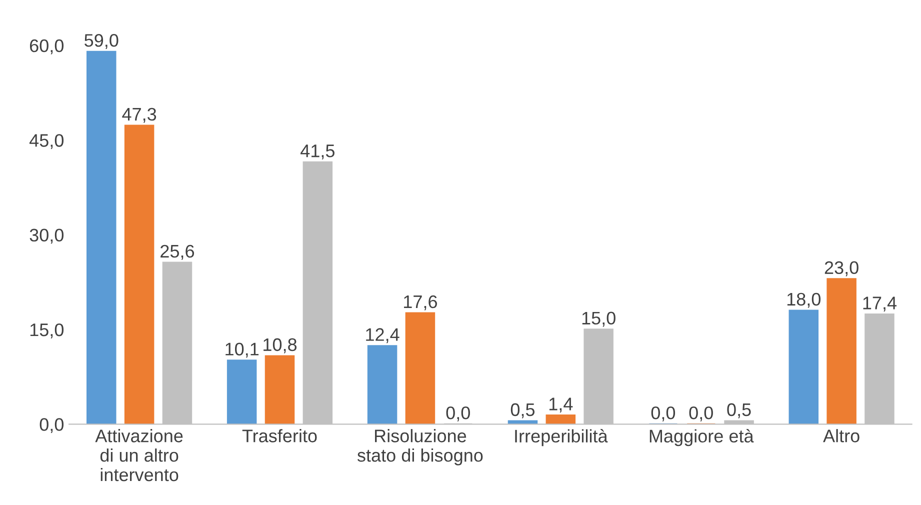 This screenshot has width=921, height=505. What do you see at coordinates (47, 330) in the screenshot?
I see `y-tick-label: 15,0` at bounding box center [47, 330].